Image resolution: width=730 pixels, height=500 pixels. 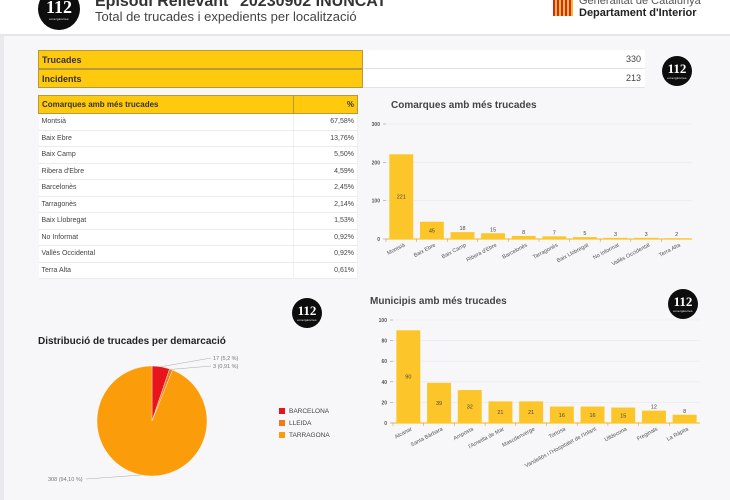 I want to click on table-row: Tarragonès 2,14%, so click(x=198, y=204).